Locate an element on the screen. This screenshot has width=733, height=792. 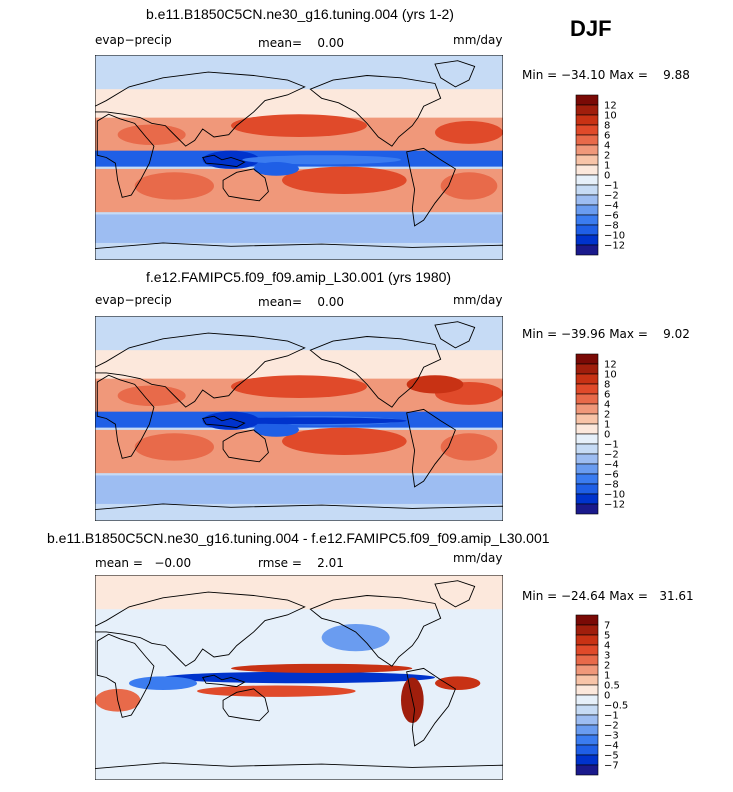
colorbar-tick-label: 3 is located at coordinates (607, 656).